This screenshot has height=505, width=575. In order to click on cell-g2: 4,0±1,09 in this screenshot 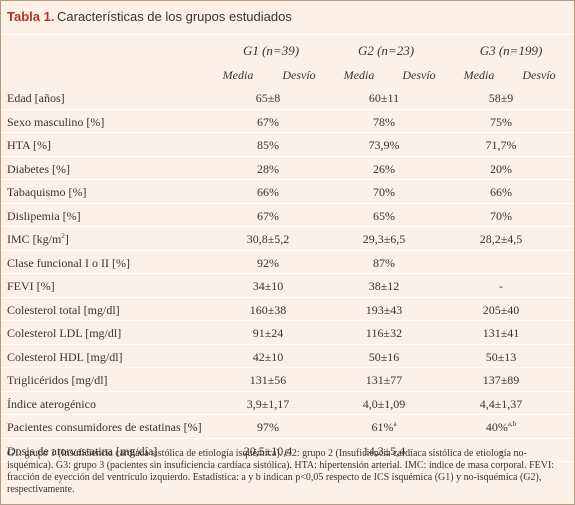, I will do `click(384, 403)`.